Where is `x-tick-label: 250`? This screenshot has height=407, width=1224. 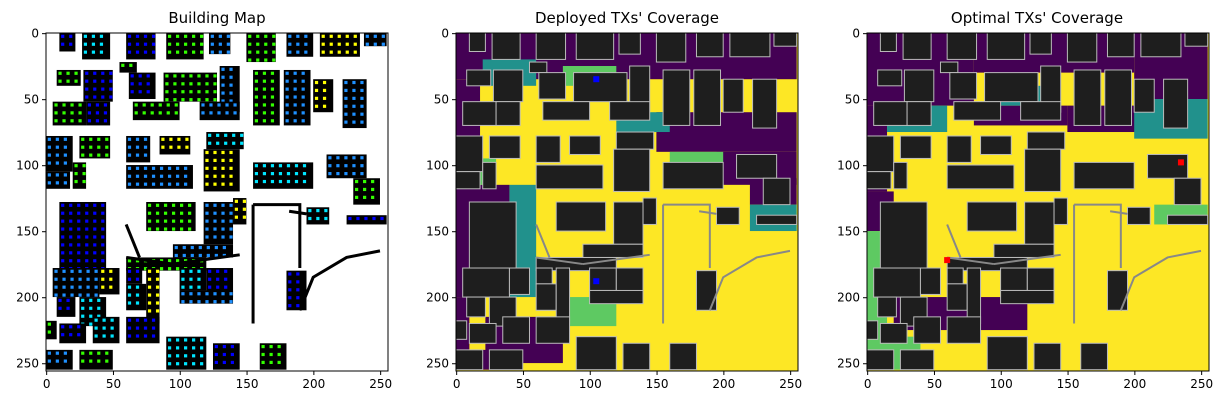 x-tick-label: 250 is located at coordinates (1201, 384).